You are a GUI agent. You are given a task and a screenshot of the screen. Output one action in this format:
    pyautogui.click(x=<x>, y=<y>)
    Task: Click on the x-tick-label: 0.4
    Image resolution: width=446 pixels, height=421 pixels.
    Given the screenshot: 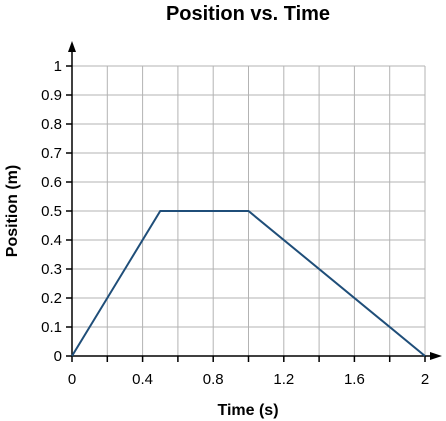 What is the action you would take?
    pyautogui.click(x=142, y=379)
    